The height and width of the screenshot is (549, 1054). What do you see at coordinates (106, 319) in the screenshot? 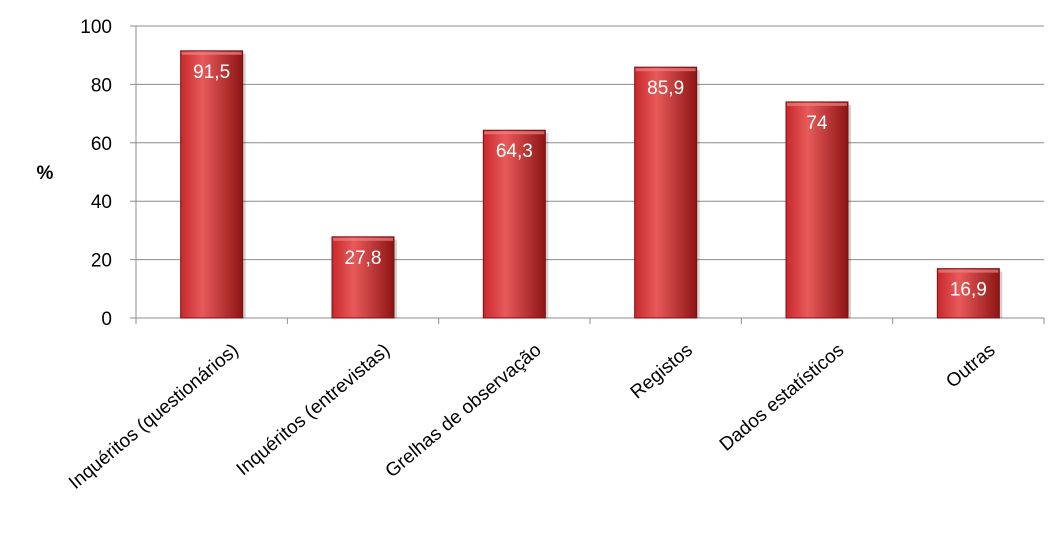
I see `y-tick-label: 0` at bounding box center [106, 319].